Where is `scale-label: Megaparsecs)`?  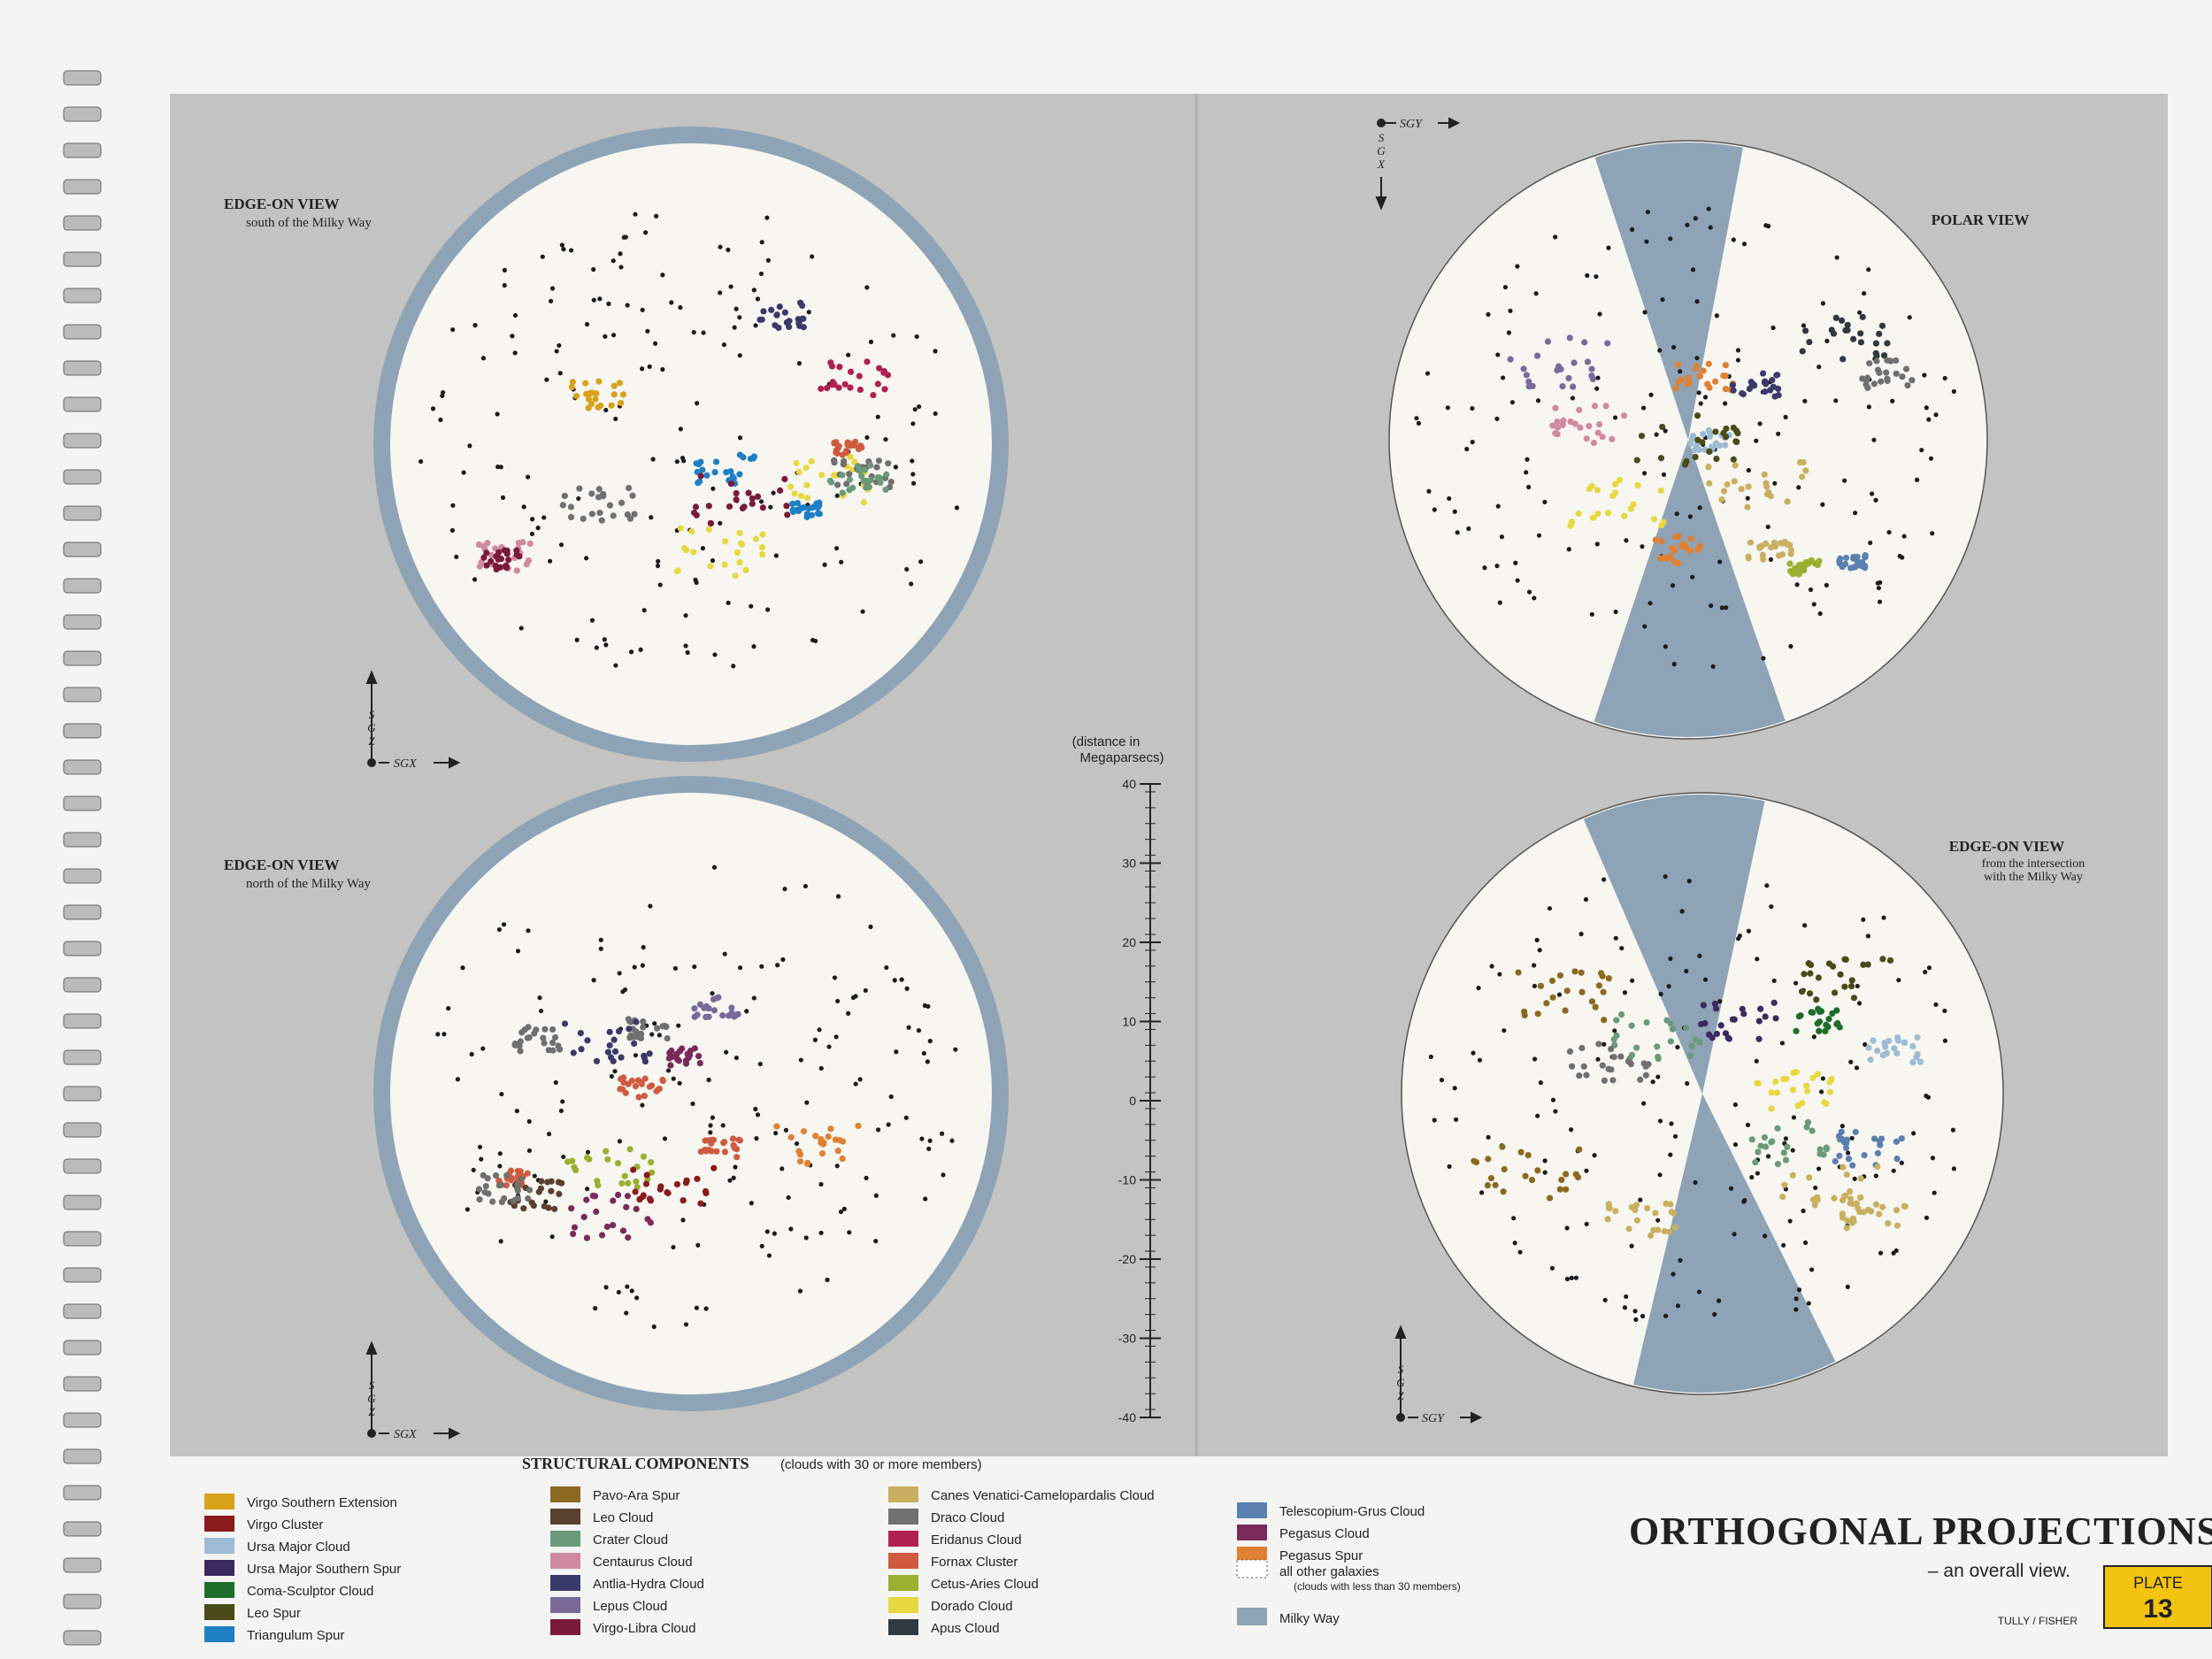
scale-label: Megaparsecs) is located at coordinates (1122, 758).